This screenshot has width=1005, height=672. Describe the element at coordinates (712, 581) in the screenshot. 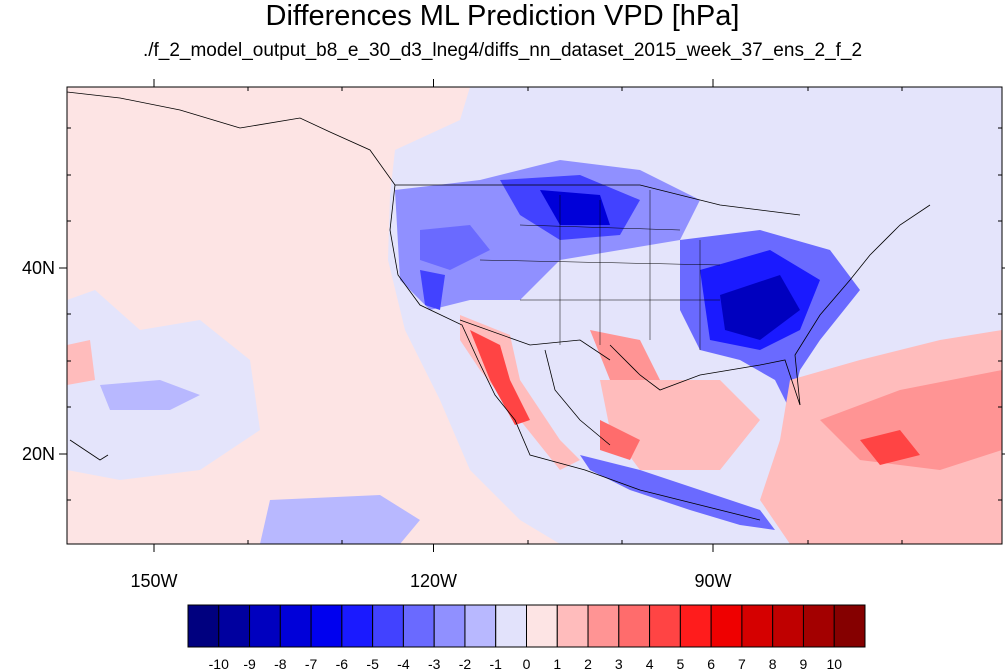

I see `x-tick-label: 90W` at that location.